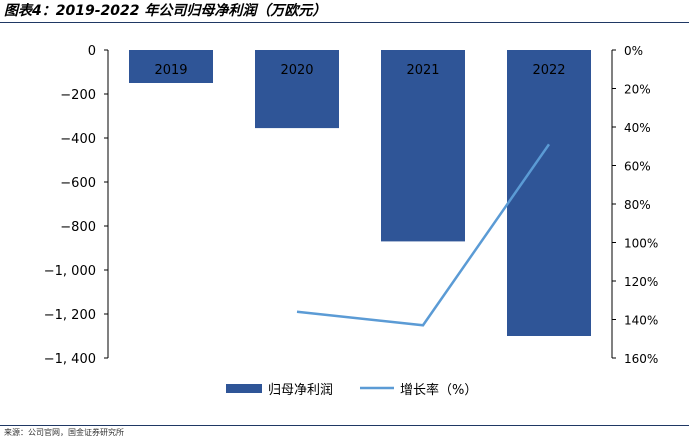 This screenshot has width=689, height=438. I want to click on left-tick-label: −1, 000, so click(70, 271).